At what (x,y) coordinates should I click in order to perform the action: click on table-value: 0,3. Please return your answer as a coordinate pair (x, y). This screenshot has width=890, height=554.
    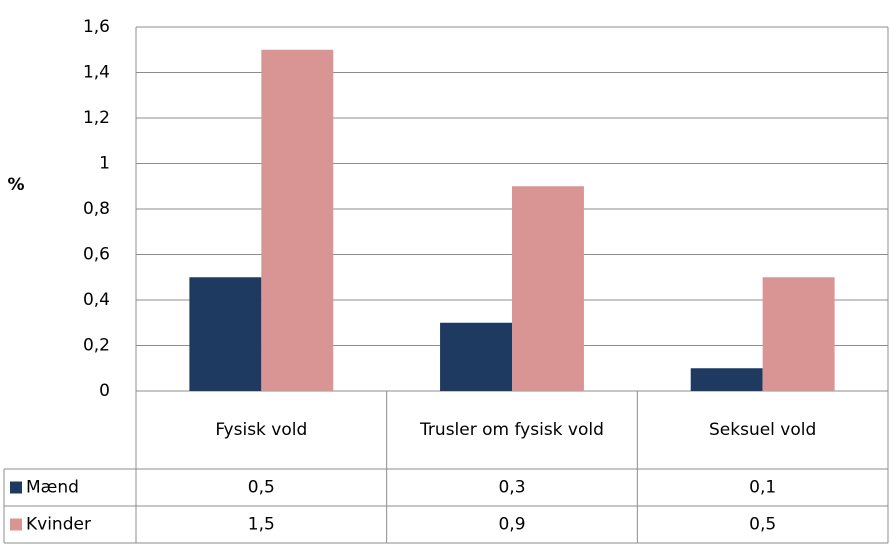
    Looking at the image, I should click on (511, 488).